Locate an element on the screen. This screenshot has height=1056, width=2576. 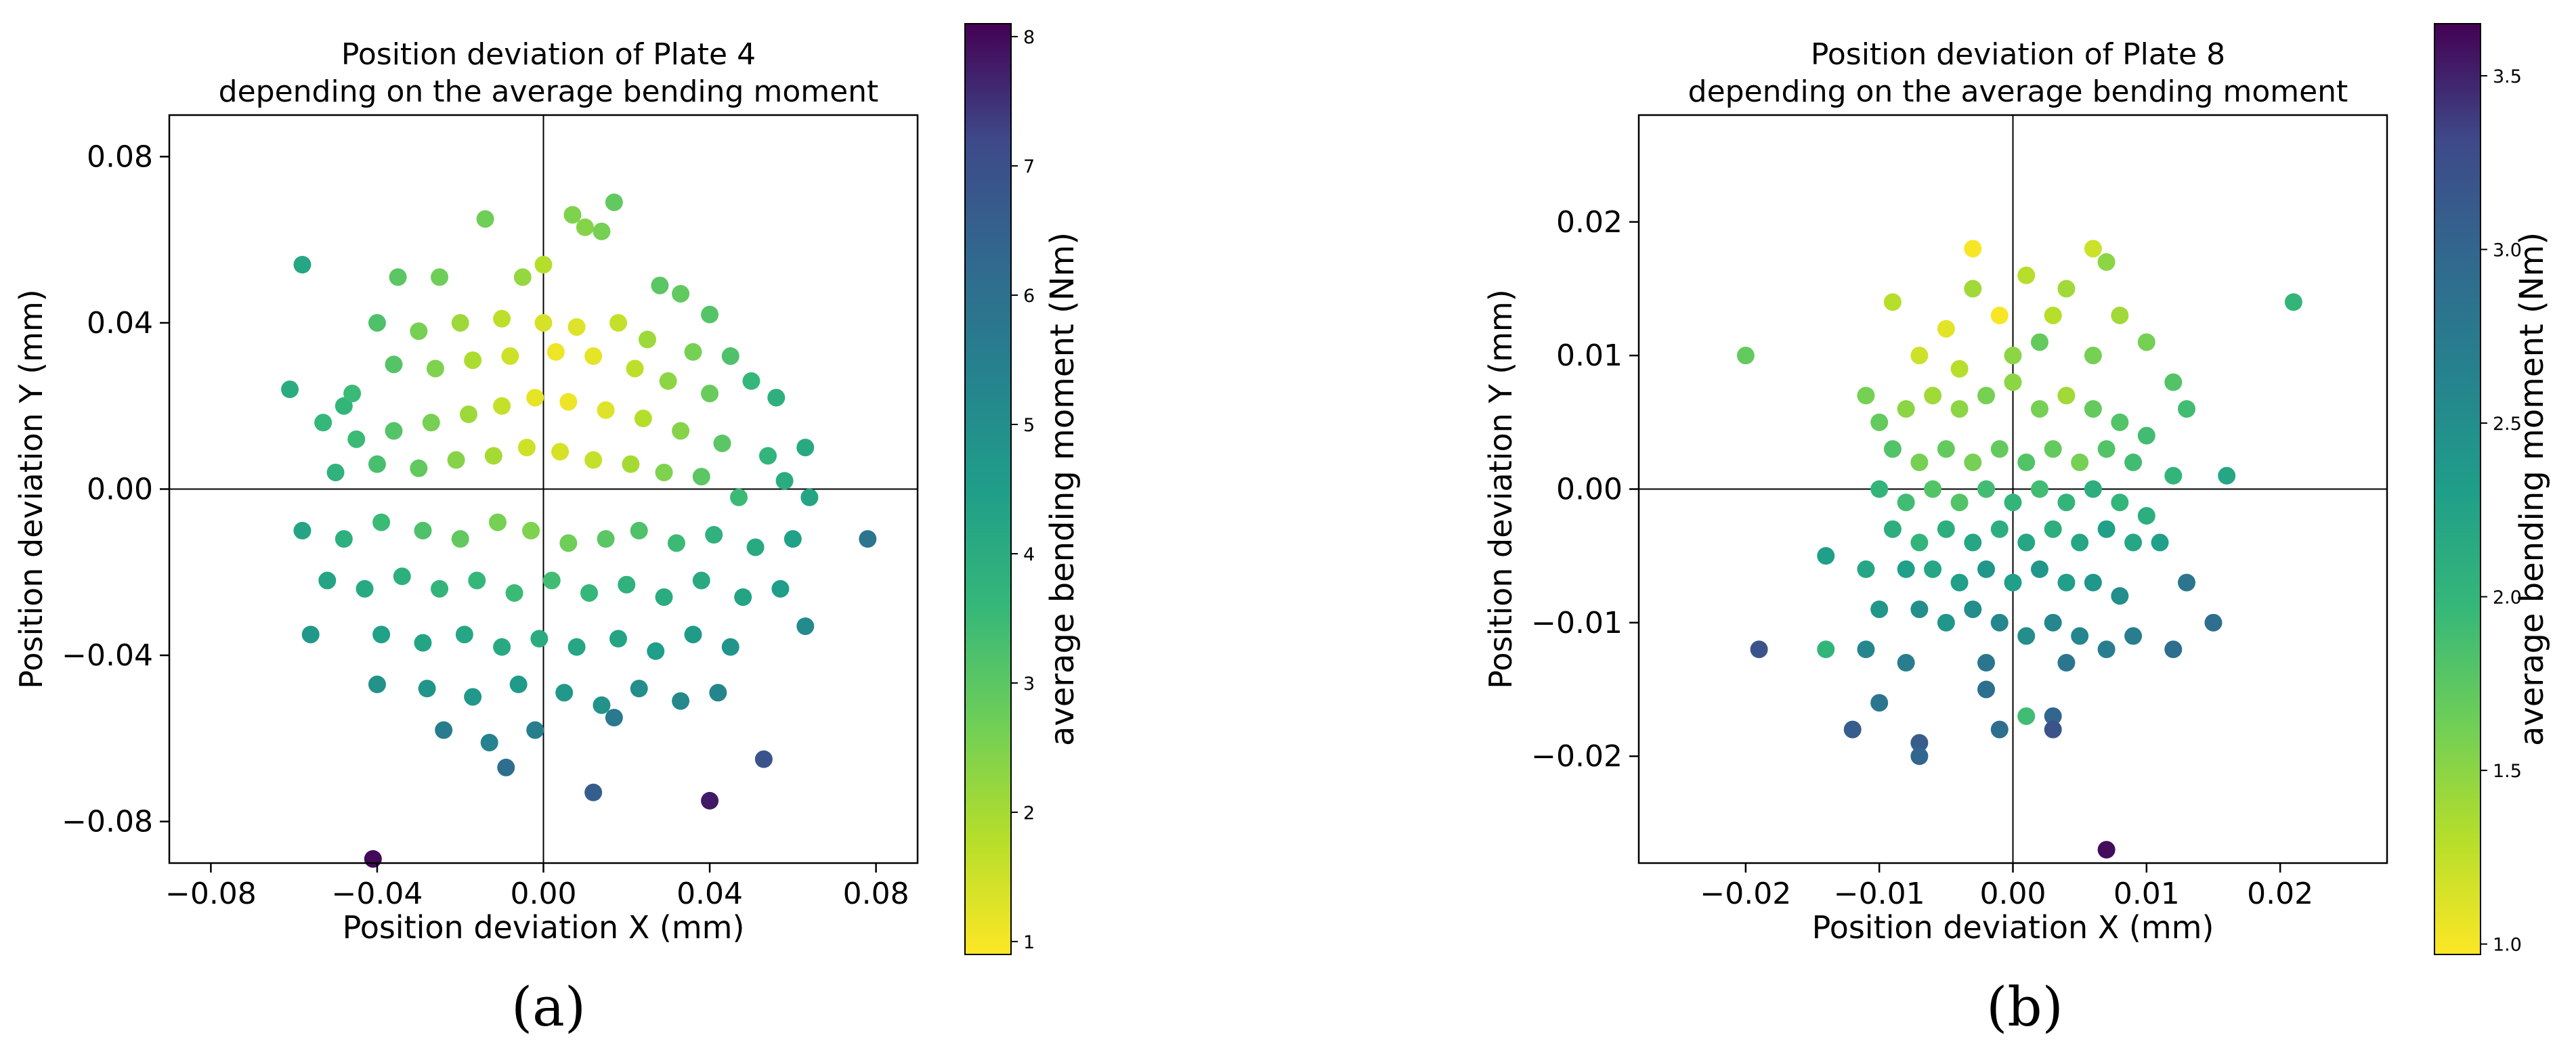
x-axis-label: Position deviation X (mm) is located at coordinates (544, 927).